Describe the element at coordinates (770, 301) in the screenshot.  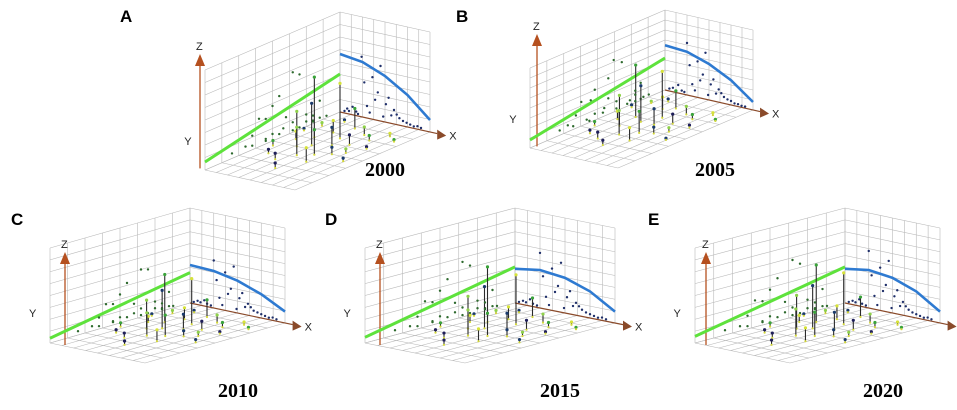
I see `yz-trend-line` at that location.